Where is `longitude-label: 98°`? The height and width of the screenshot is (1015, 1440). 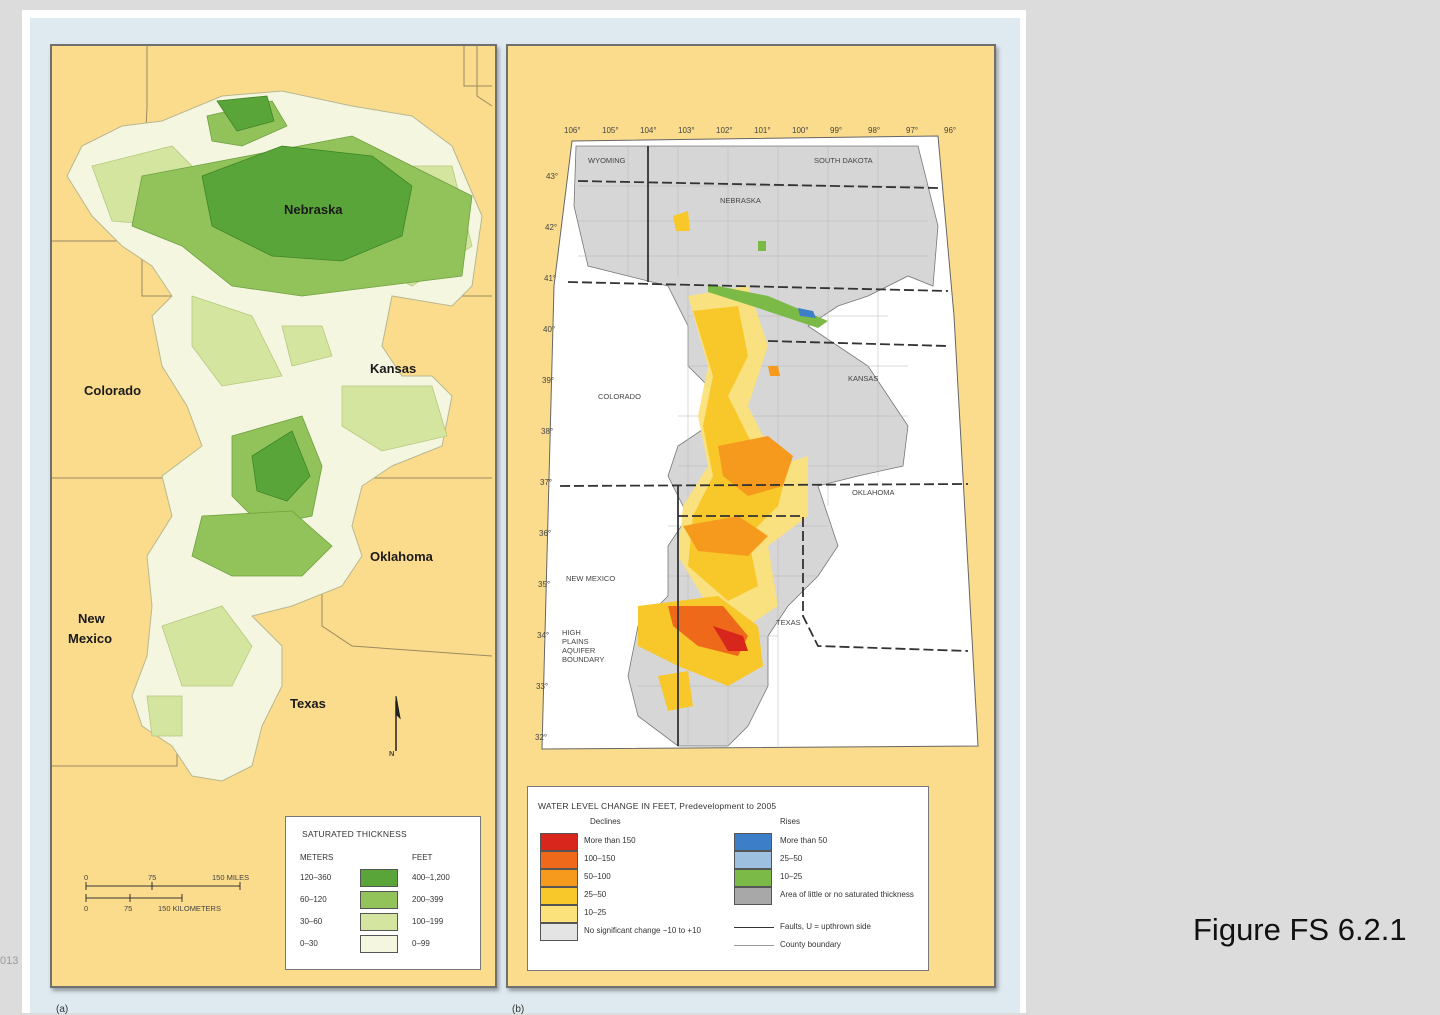 longitude-label: 98° is located at coordinates (874, 130).